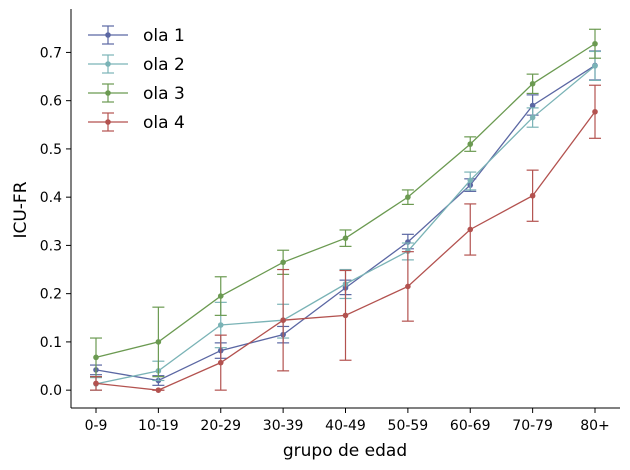  What do you see at coordinates (164, 123) in the screenshot?
I see `legend-label: ola 4` at bounding box center [164, 123].